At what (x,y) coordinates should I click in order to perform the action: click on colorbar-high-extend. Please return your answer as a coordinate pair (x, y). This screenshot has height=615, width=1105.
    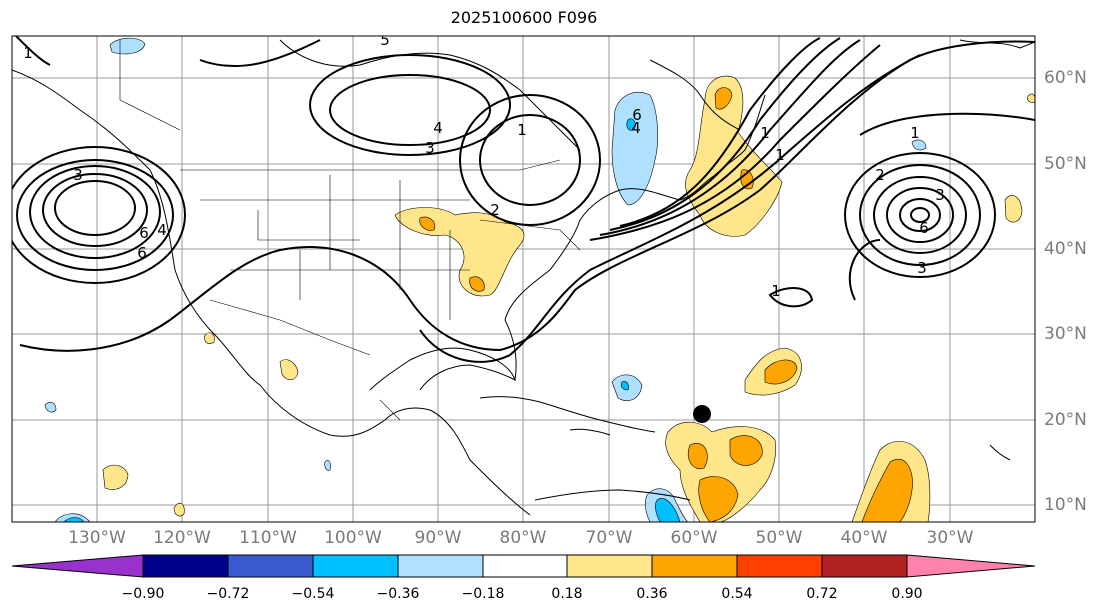
    Looking at the image, I should click on (971, 566).